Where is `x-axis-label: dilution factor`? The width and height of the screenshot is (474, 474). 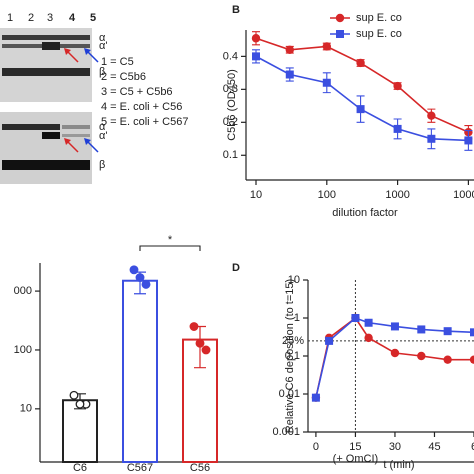
x-axis-label: dilution factor is located at coordinates (365, 213).